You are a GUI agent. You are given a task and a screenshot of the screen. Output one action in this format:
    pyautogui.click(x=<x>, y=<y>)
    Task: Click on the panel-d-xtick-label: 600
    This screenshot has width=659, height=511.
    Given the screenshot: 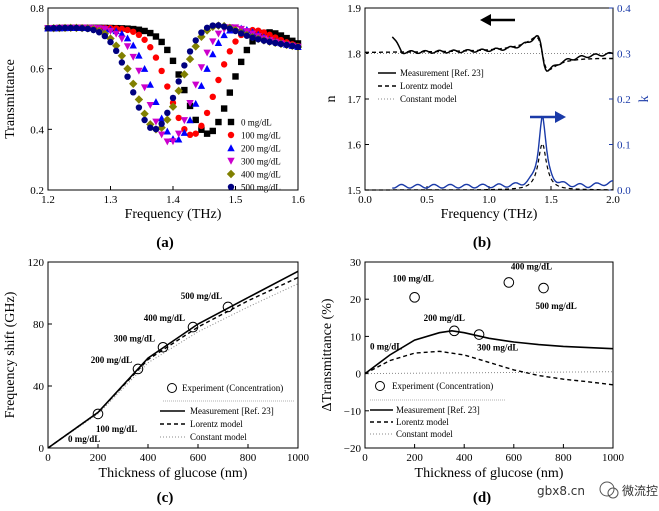 What is the action you would take?
    pyautogui.click(x=514, y=458)
    